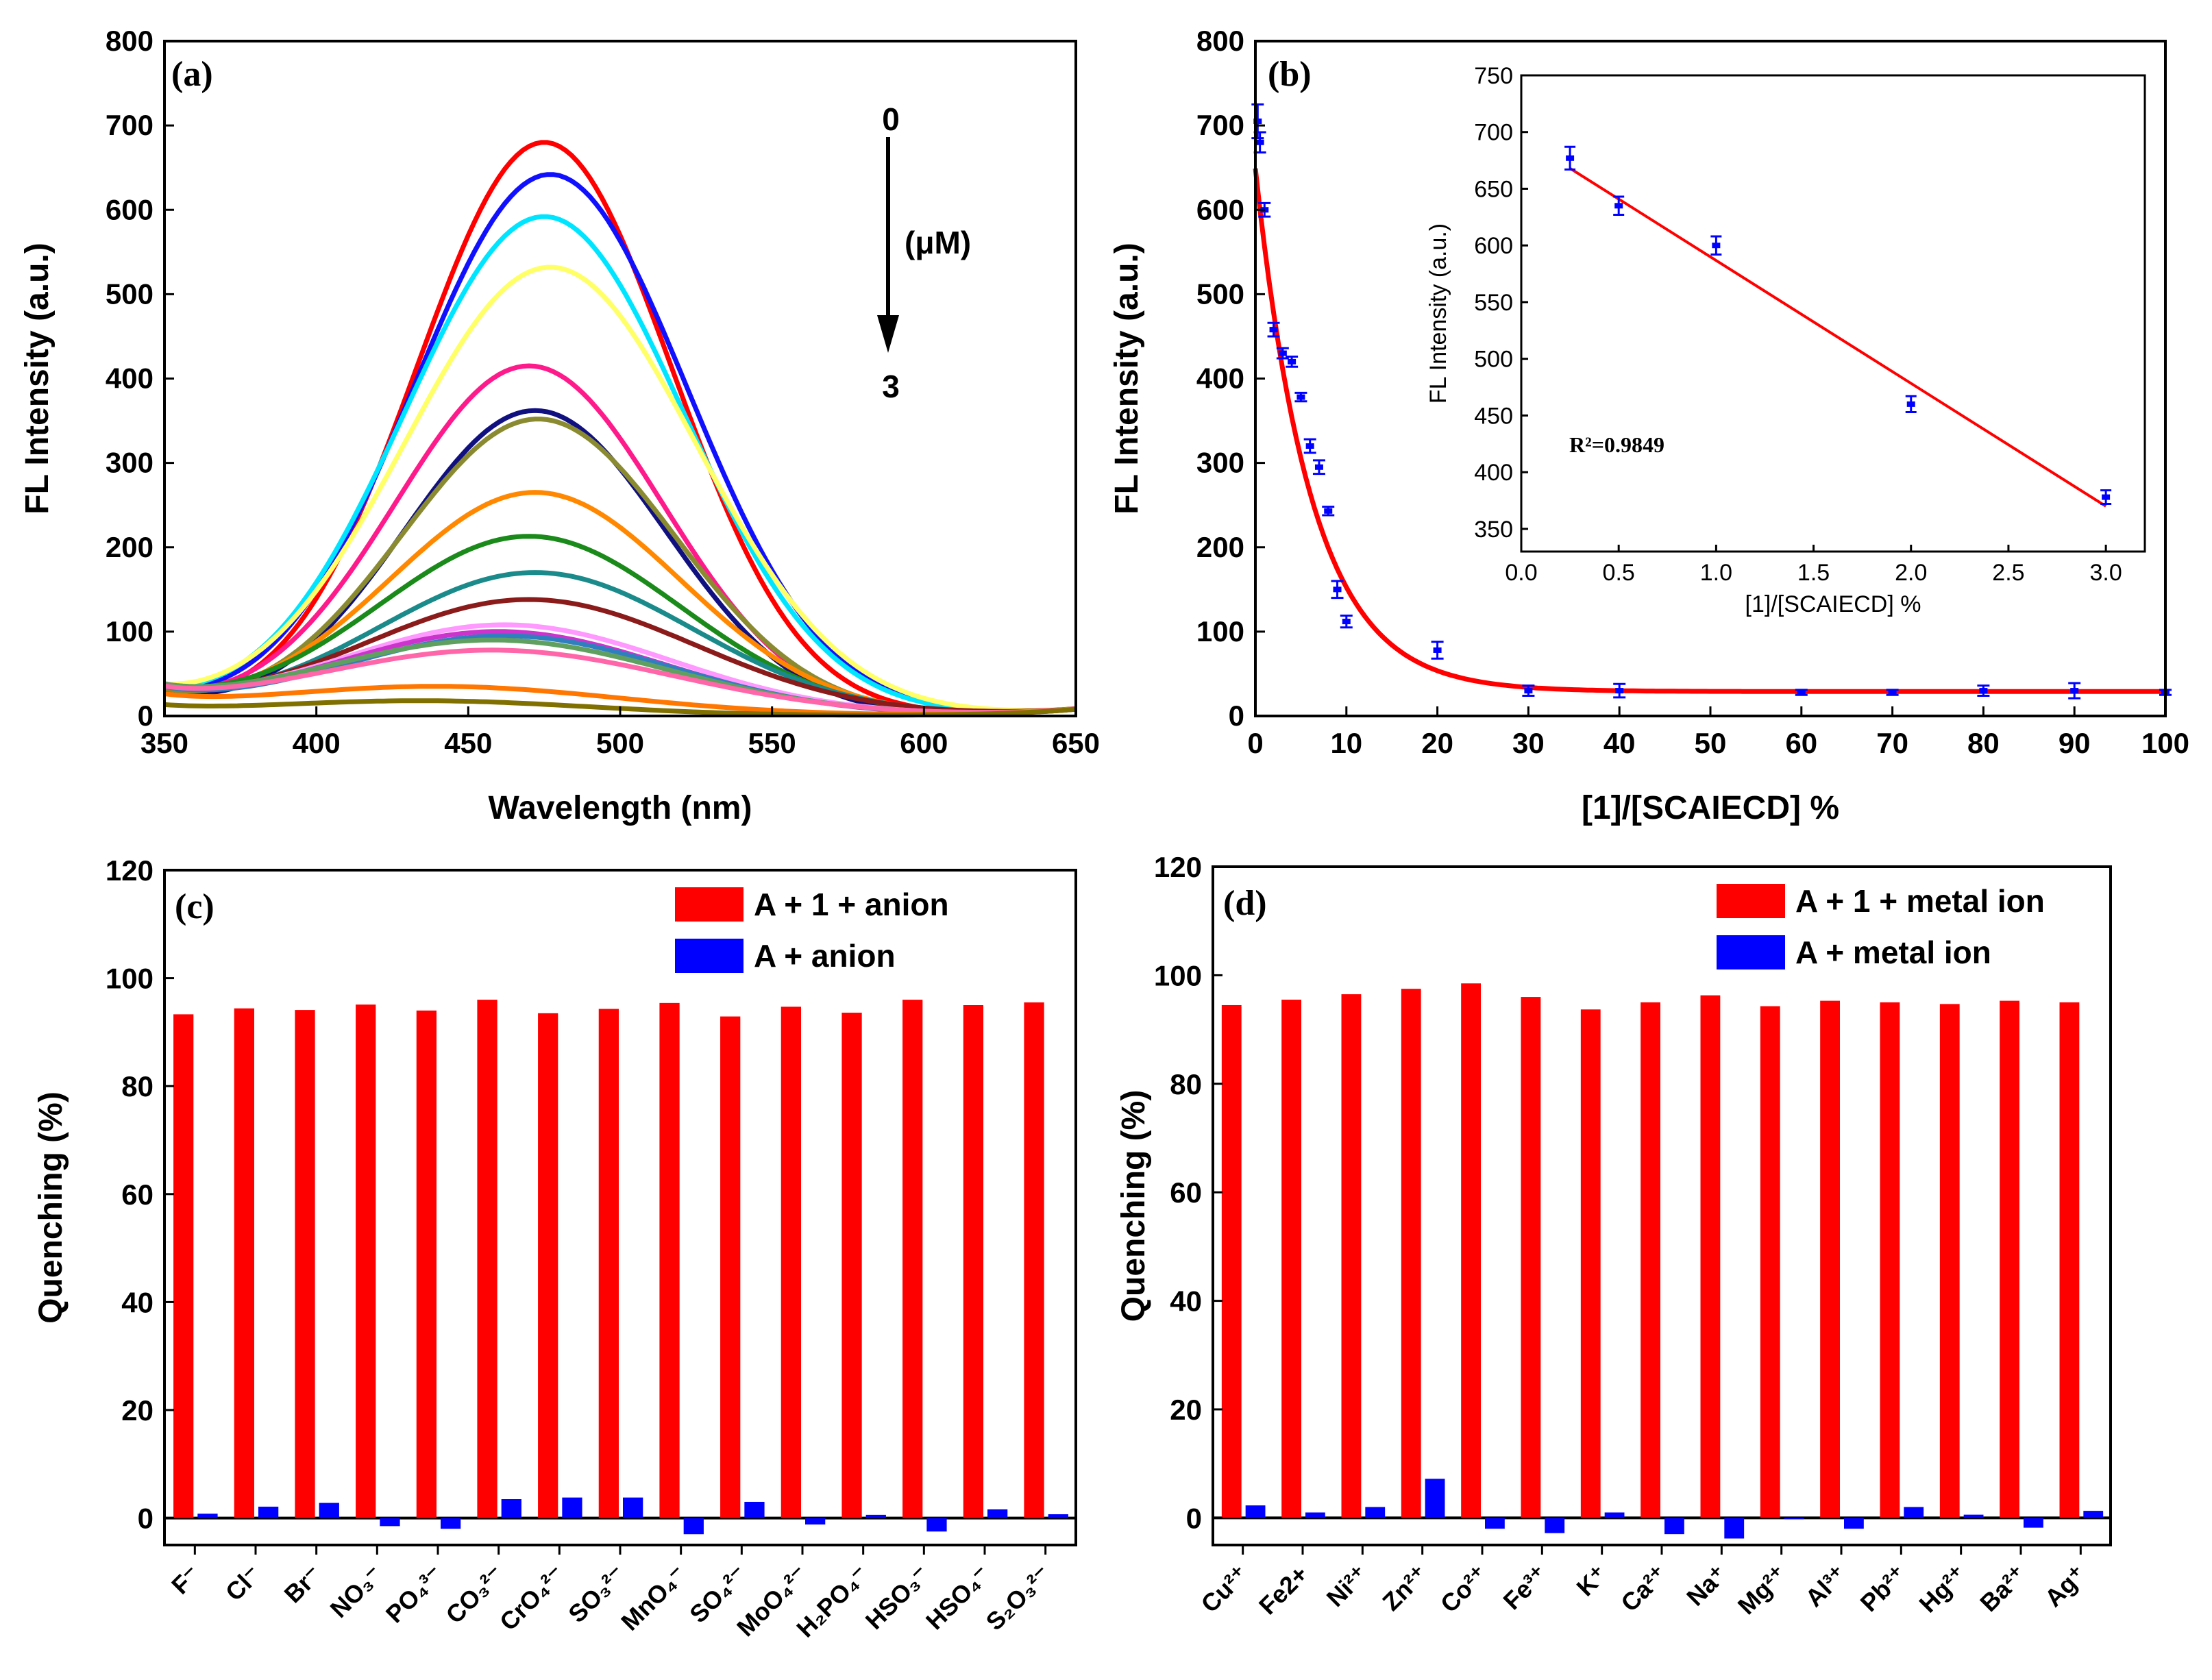 This screenshot has width=2212, height=1680. I want to click on panel-a-ytick-label: 200, so click(129, 547).